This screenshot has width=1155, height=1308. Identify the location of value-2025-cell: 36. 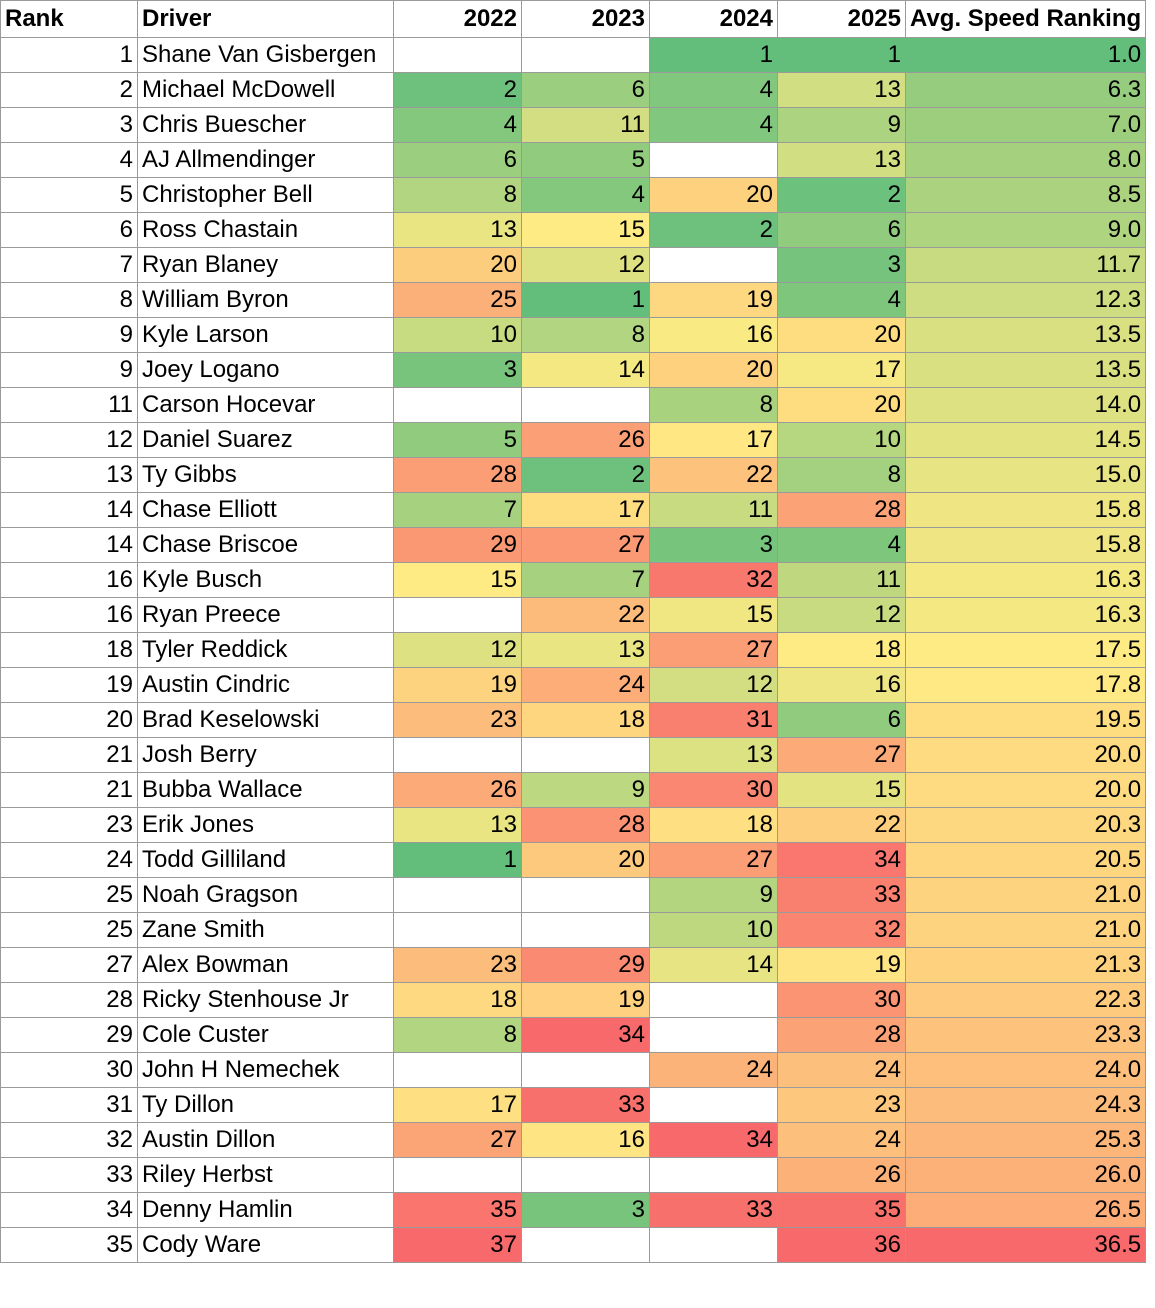
(841, 1245).